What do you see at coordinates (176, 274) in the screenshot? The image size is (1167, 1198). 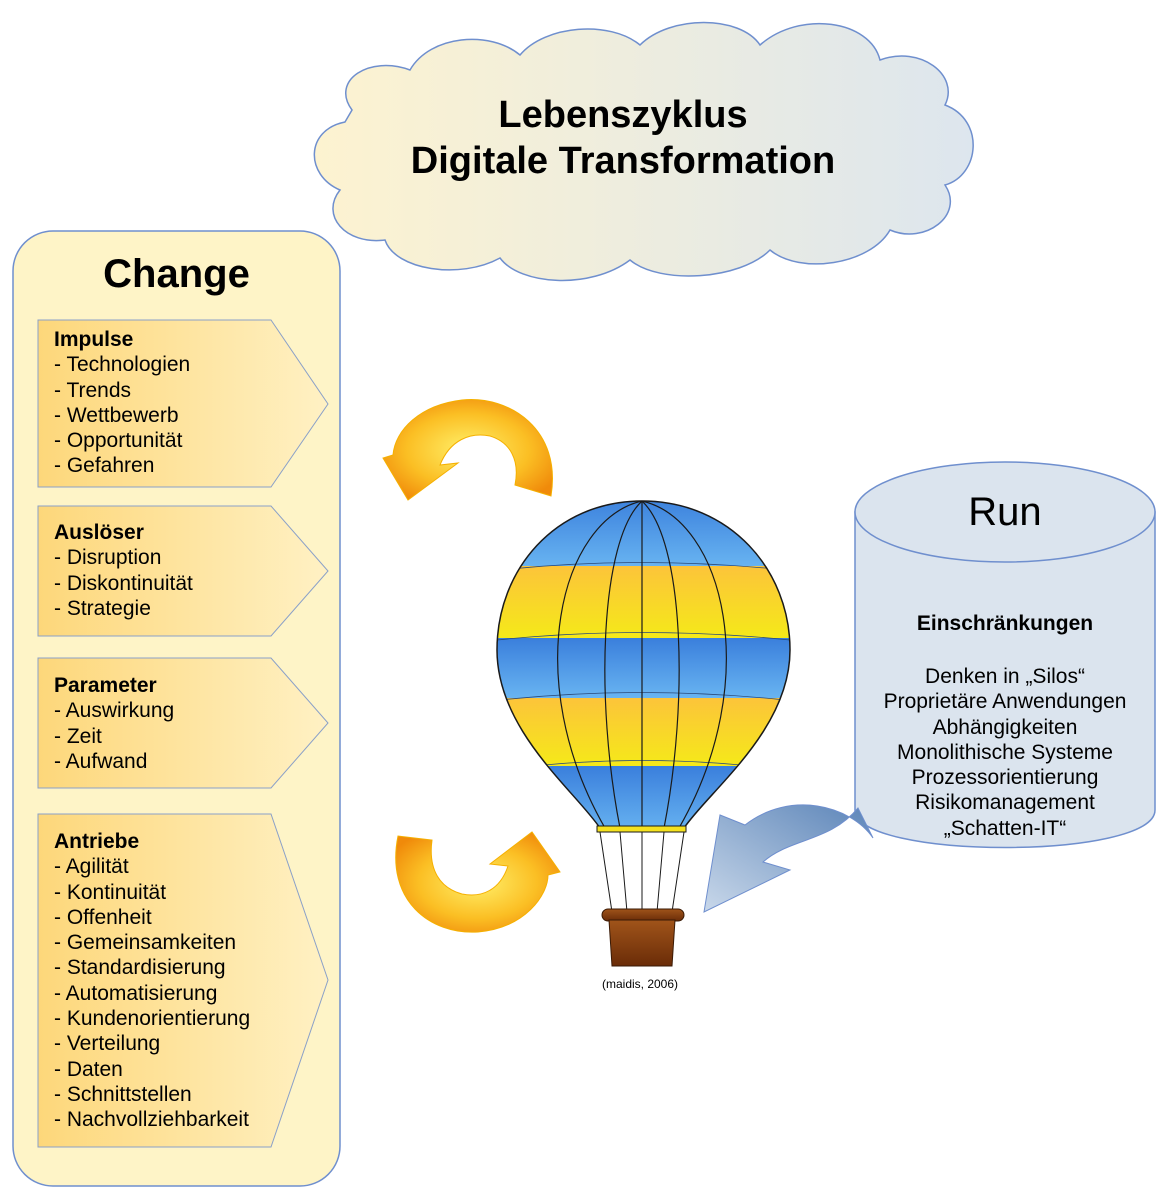 I see `change-title: Change` at bounding box center [176, 274].